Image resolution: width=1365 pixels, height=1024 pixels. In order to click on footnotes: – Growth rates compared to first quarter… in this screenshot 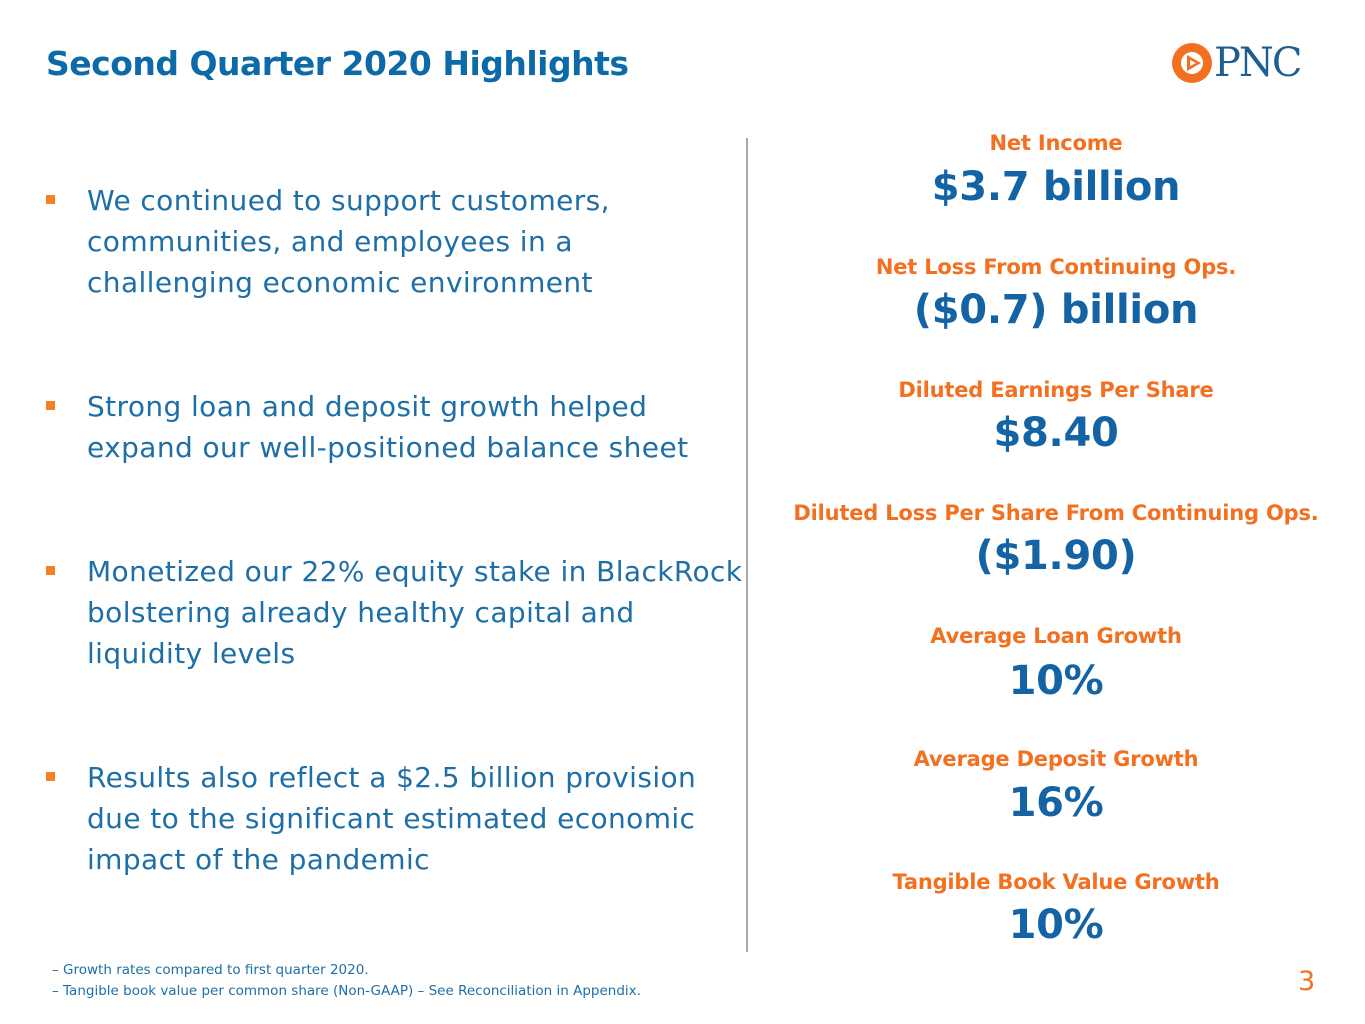, I will do `click(452, 981)`.